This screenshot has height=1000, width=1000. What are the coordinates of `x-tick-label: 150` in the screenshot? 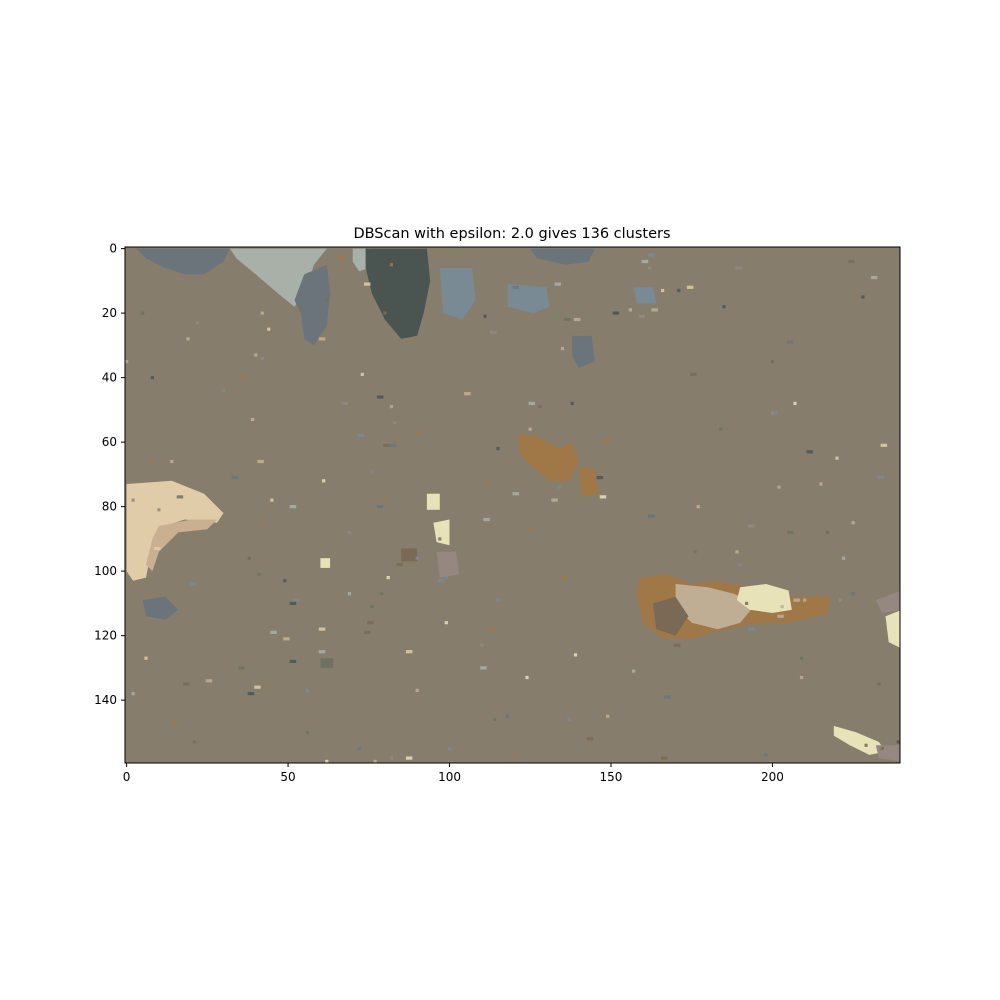 It's located at (611, 777).